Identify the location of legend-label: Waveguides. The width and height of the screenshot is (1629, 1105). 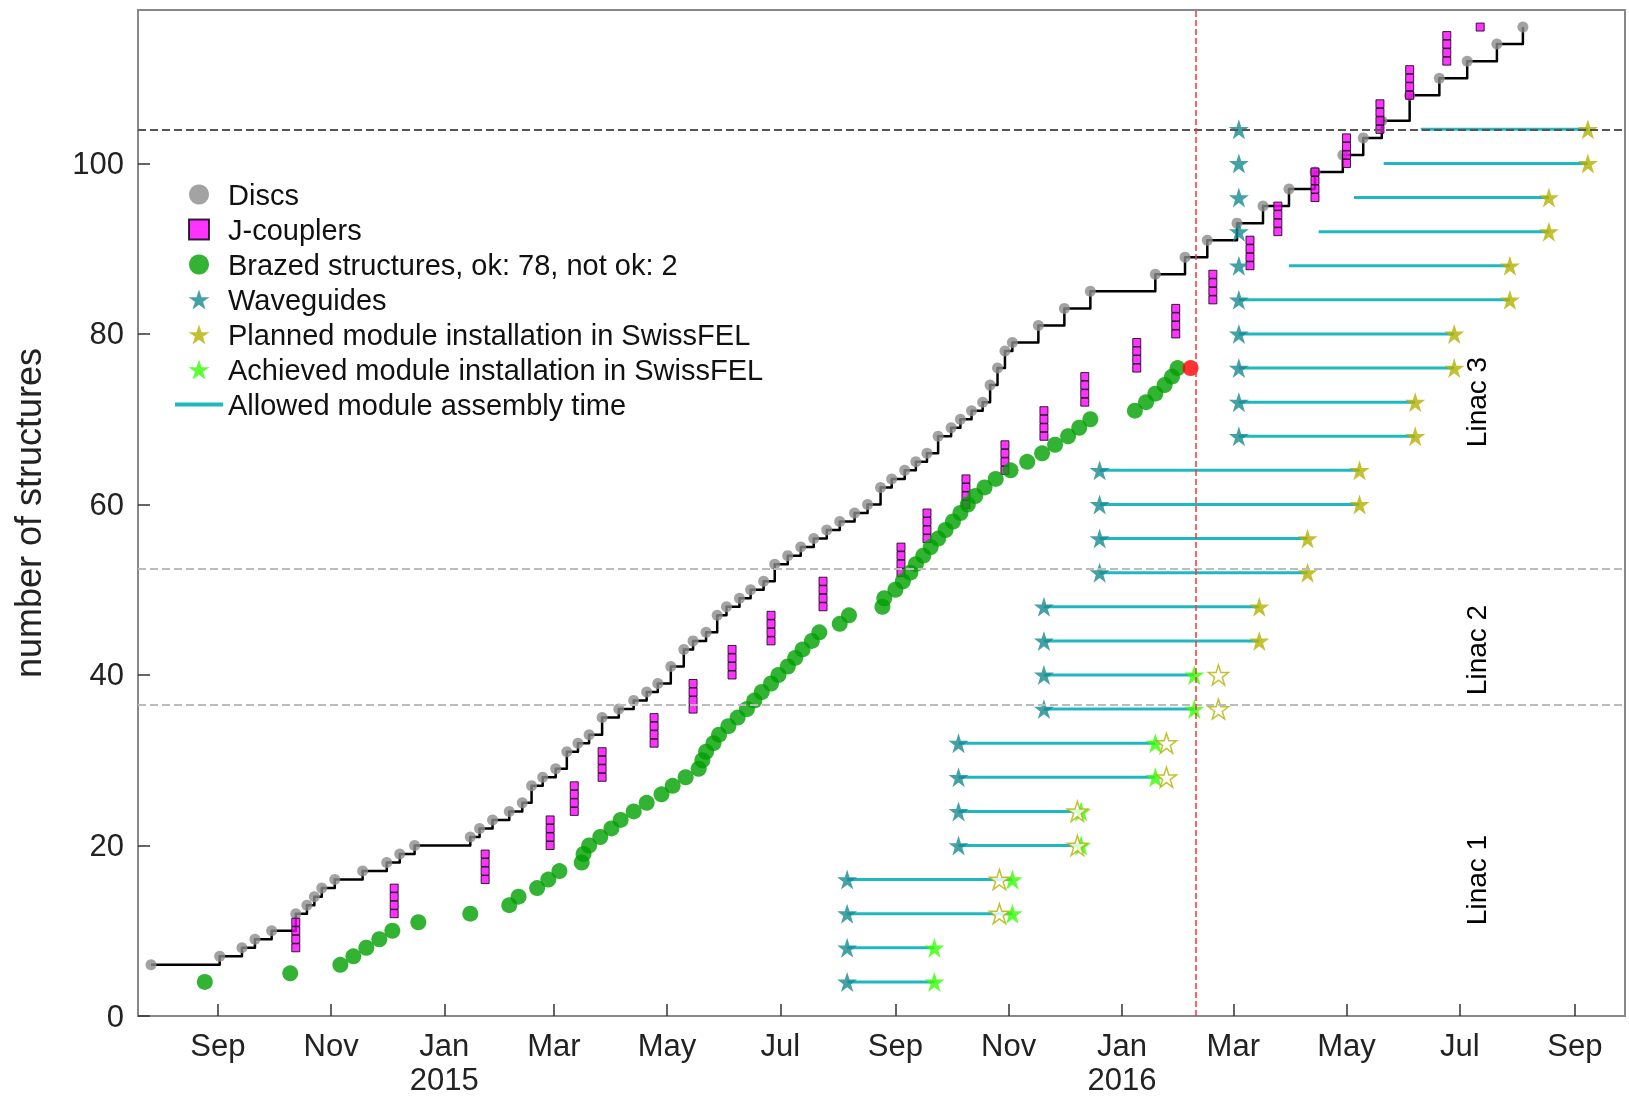
(307, 299).